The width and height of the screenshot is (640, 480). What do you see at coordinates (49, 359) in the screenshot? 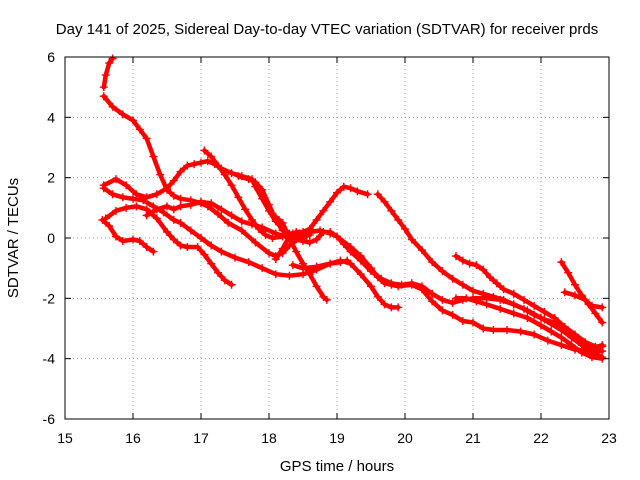
I see `y-tick-label: -4` at bounding box center [49, 359].